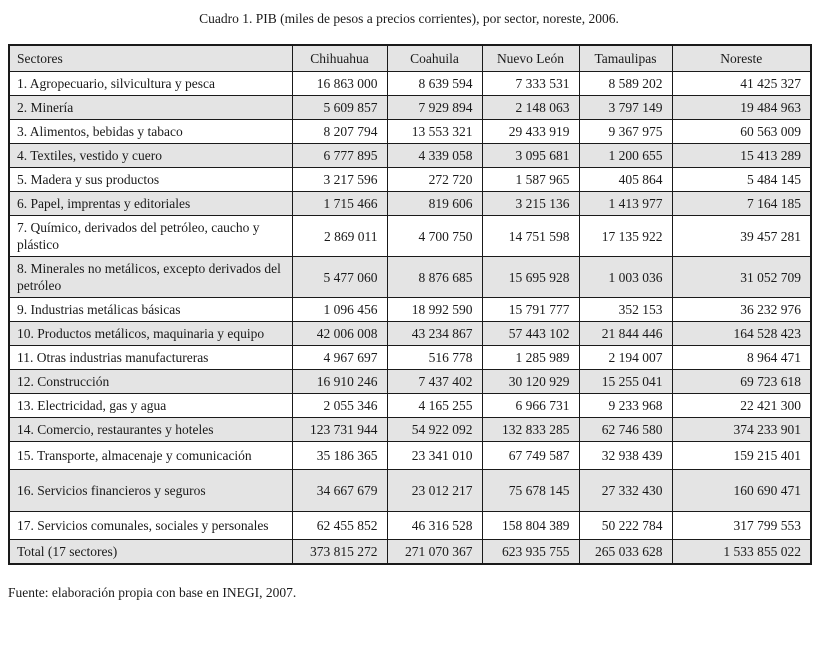  Describe the element at coordinates (741, 277) in the screenshot. I see `value-noreste: 31 052 709` at that location.